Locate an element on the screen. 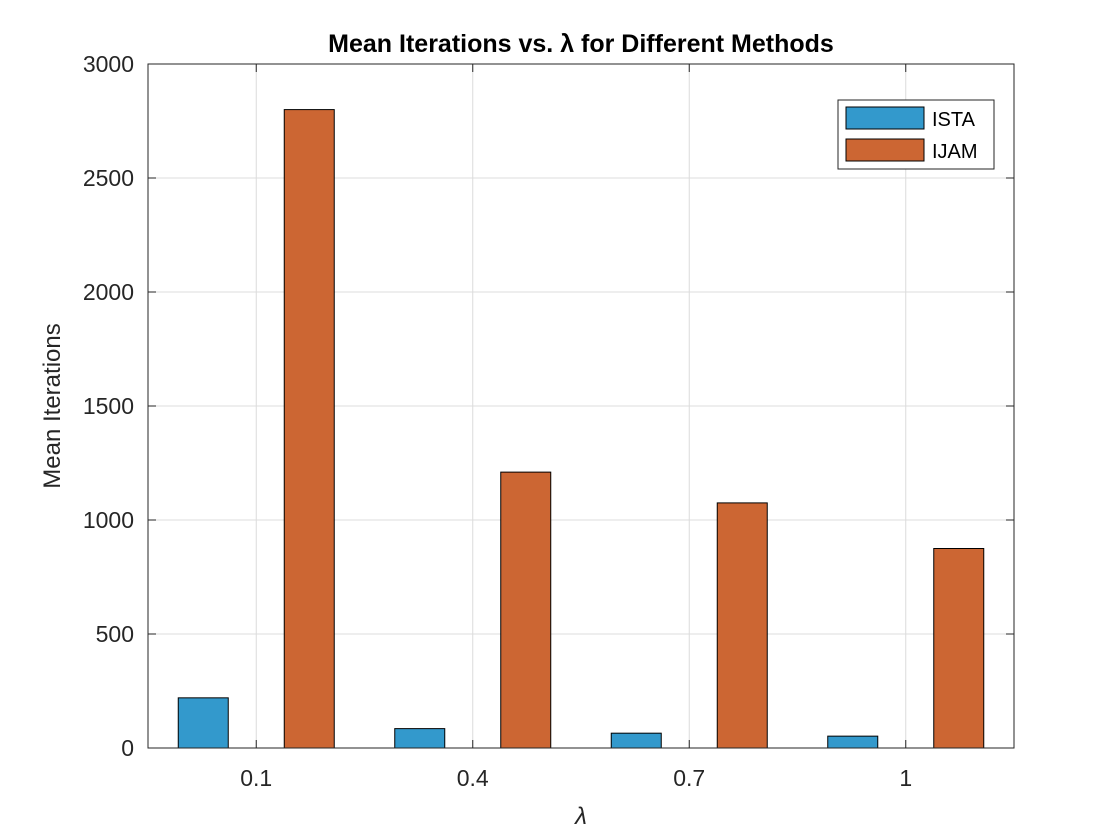 The height and width of the screenshot is (840, 1120). y-tick-label: 2000 is located at coordinates (108, 292).